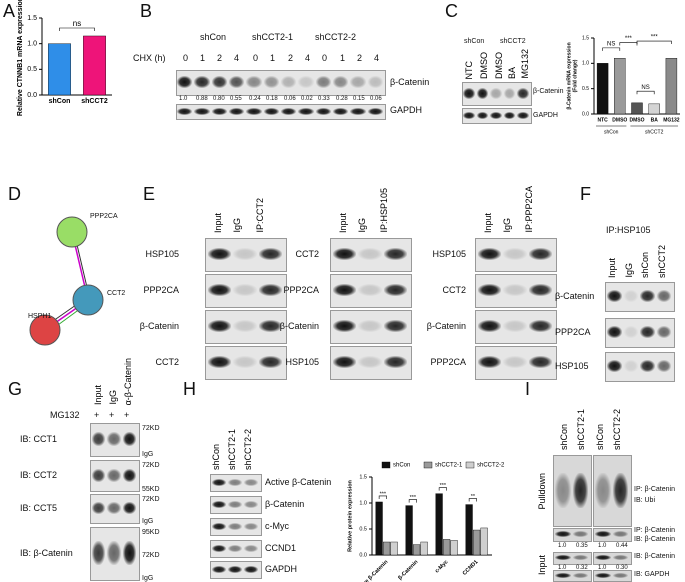 The height and width of the screenshot is (582, 685). I want to click on quant-label: 0.18, so click(272, 99).